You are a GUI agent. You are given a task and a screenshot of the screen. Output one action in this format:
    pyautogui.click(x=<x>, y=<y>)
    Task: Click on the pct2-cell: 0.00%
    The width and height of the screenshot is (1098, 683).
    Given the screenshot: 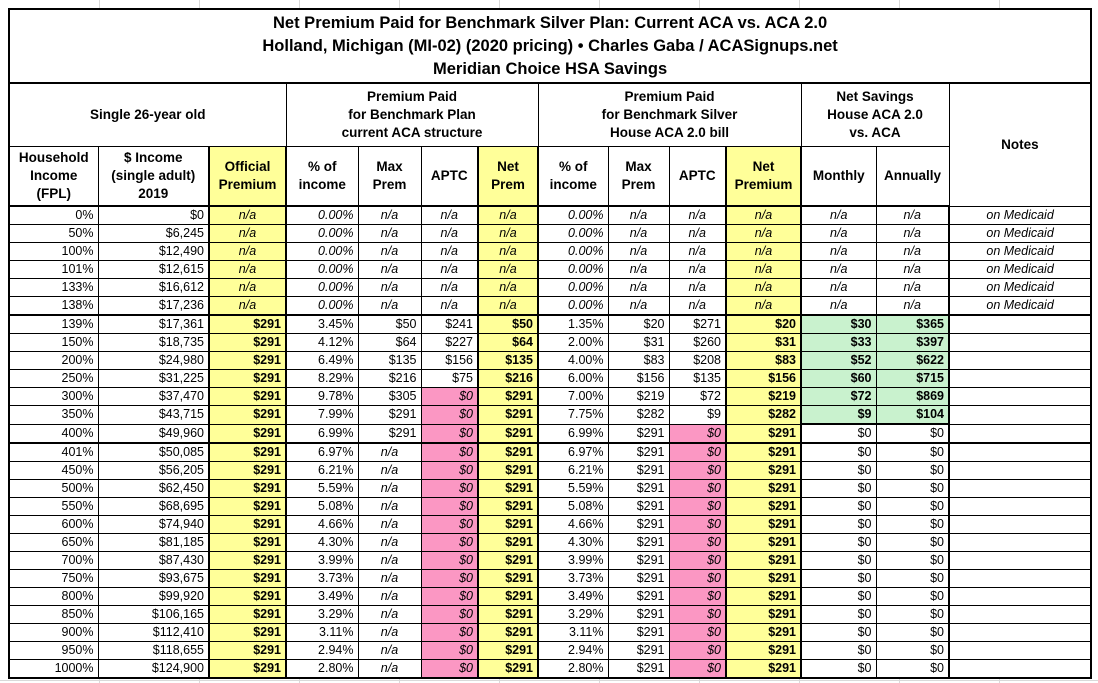 What is the action you would take?
    pyautogui.click(x=573, y=233)
    